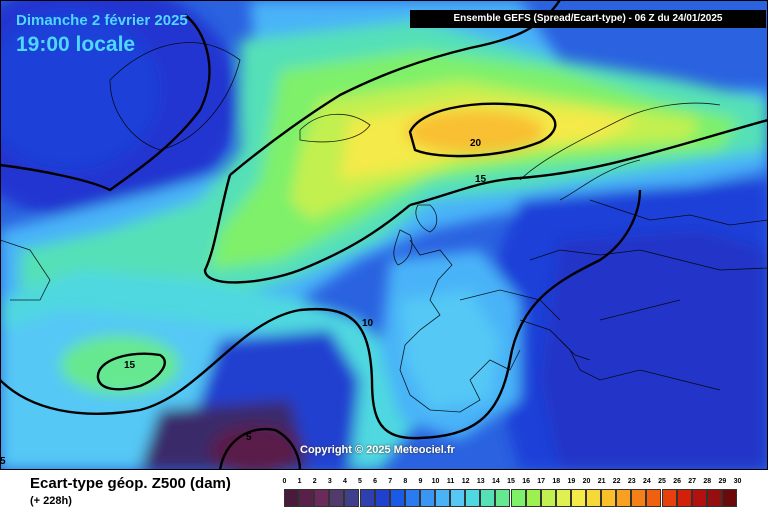 The image size is (768, 512). I want to click on contour-label: 10, so click(368, 323).